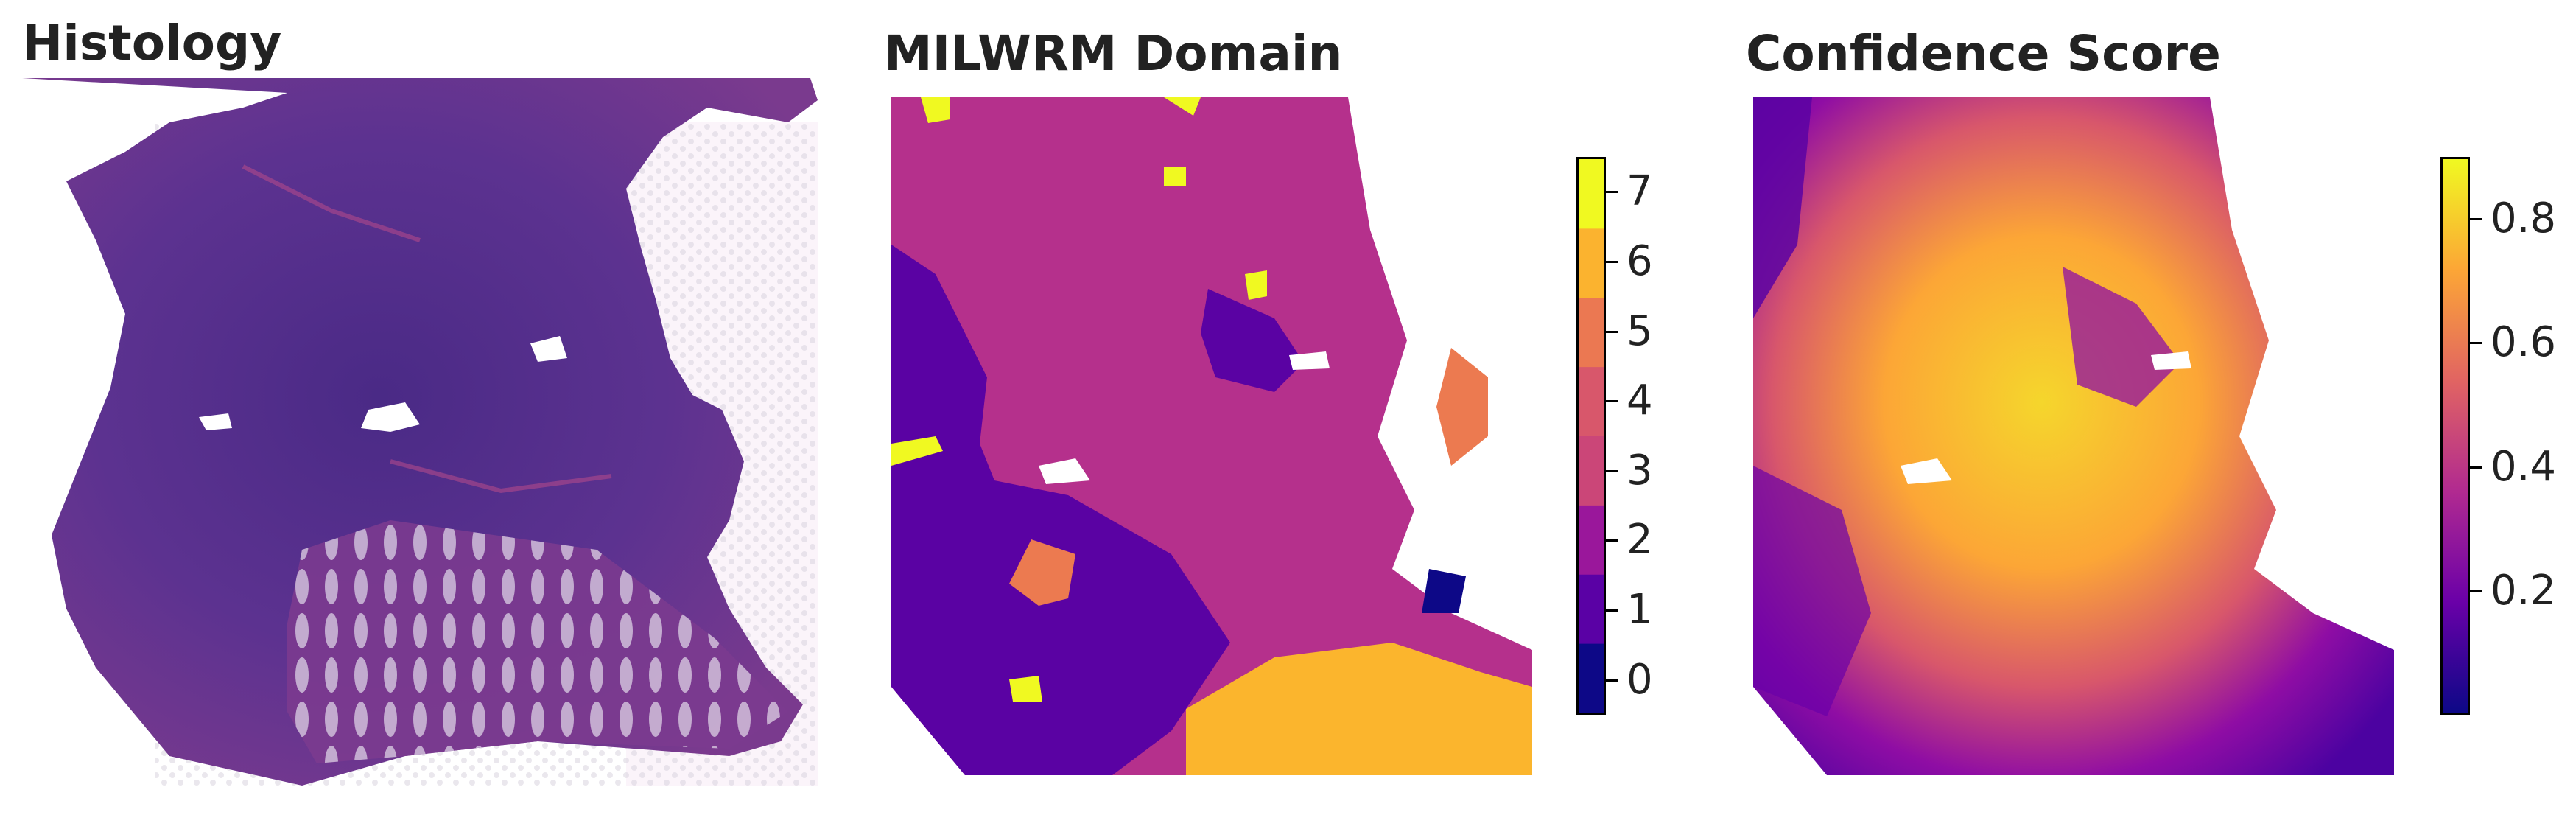  What do you see at coordinates (1639, 331) in the screenshot?
I see `domain-colorbar-tick-label: 5` at bounding box center [1639, 331].